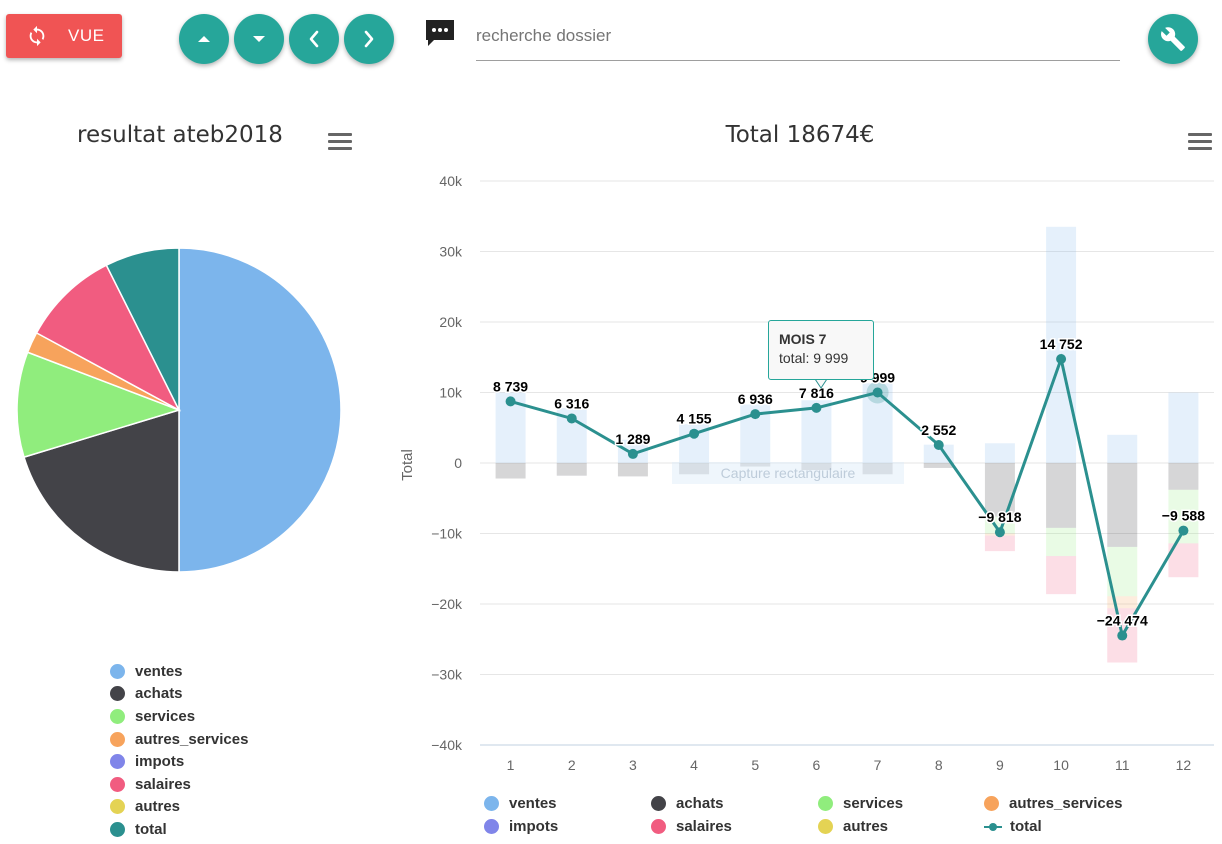  I want to click on bar-services, so click(1061, 542).